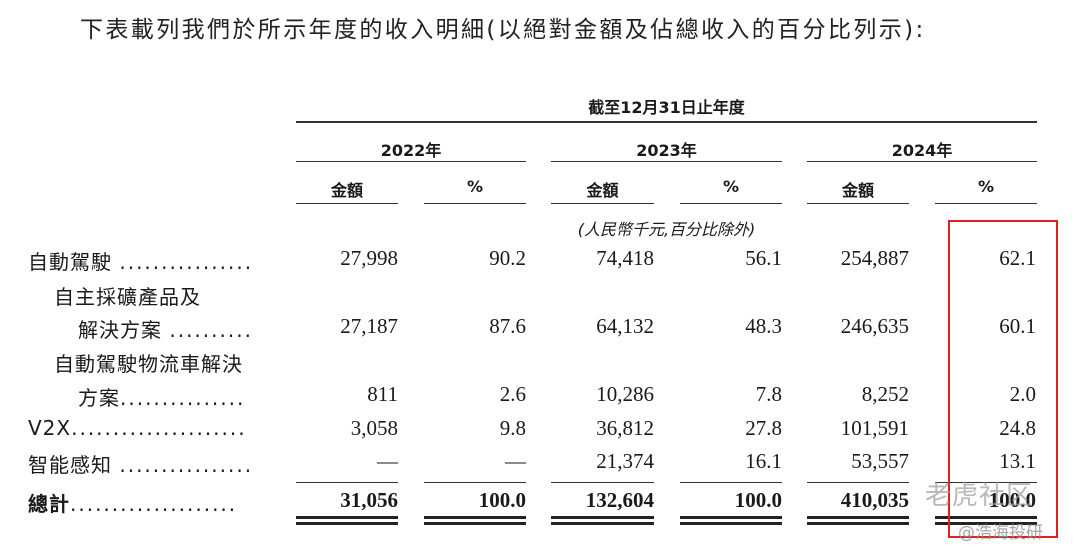  I want to click on intro-text: 下表載列我們於所示年度的收入明細(以絕對金額及佔總收入的百分比列示):, so click(503, 30).